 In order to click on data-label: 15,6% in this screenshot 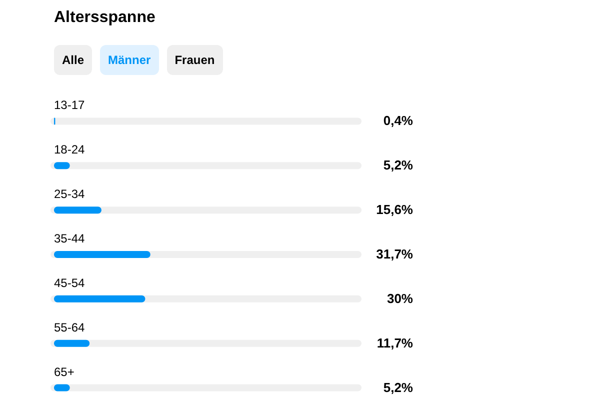, I will do `click(395, 210)`.